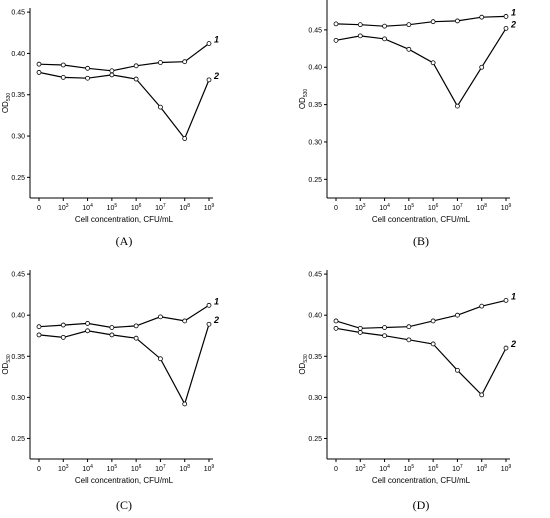 The height and width of the screenshot is (518, 550). I want to click on x-tick-label: 0, so click(39, 469).